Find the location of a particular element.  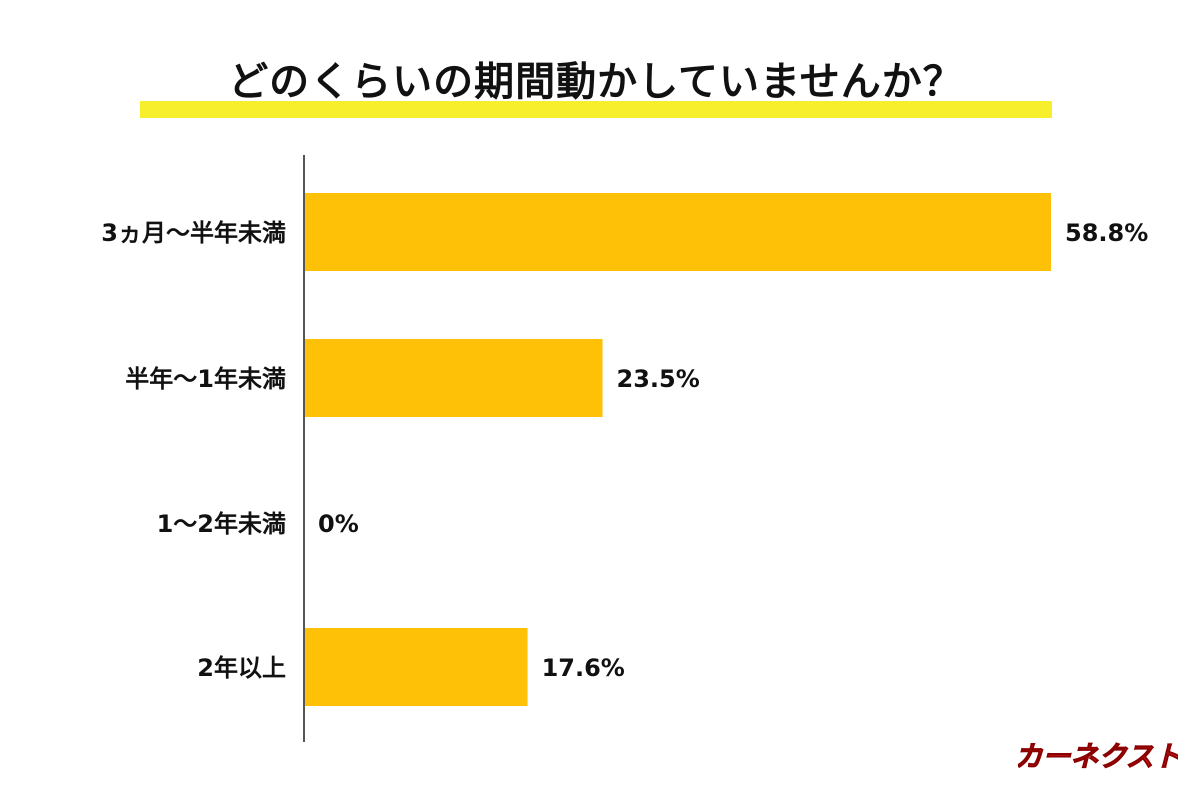

value-label: 23.5% is located at coordinates (658, 379).